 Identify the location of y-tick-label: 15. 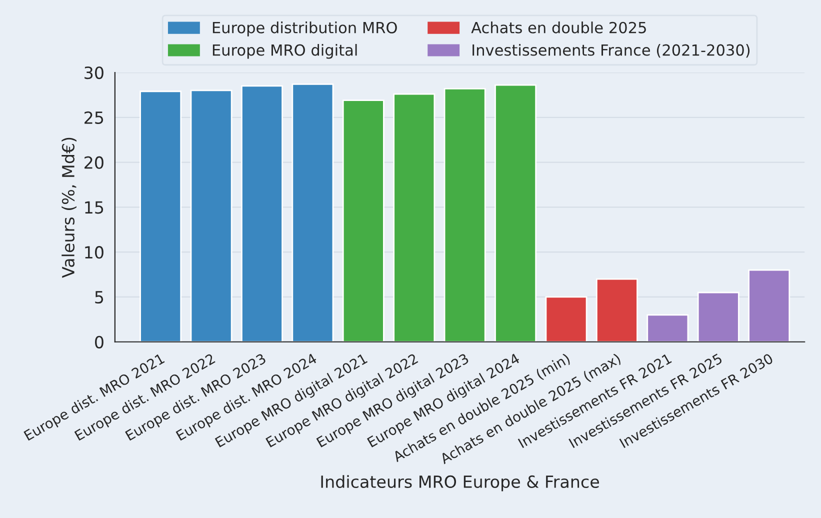
(94, 207).